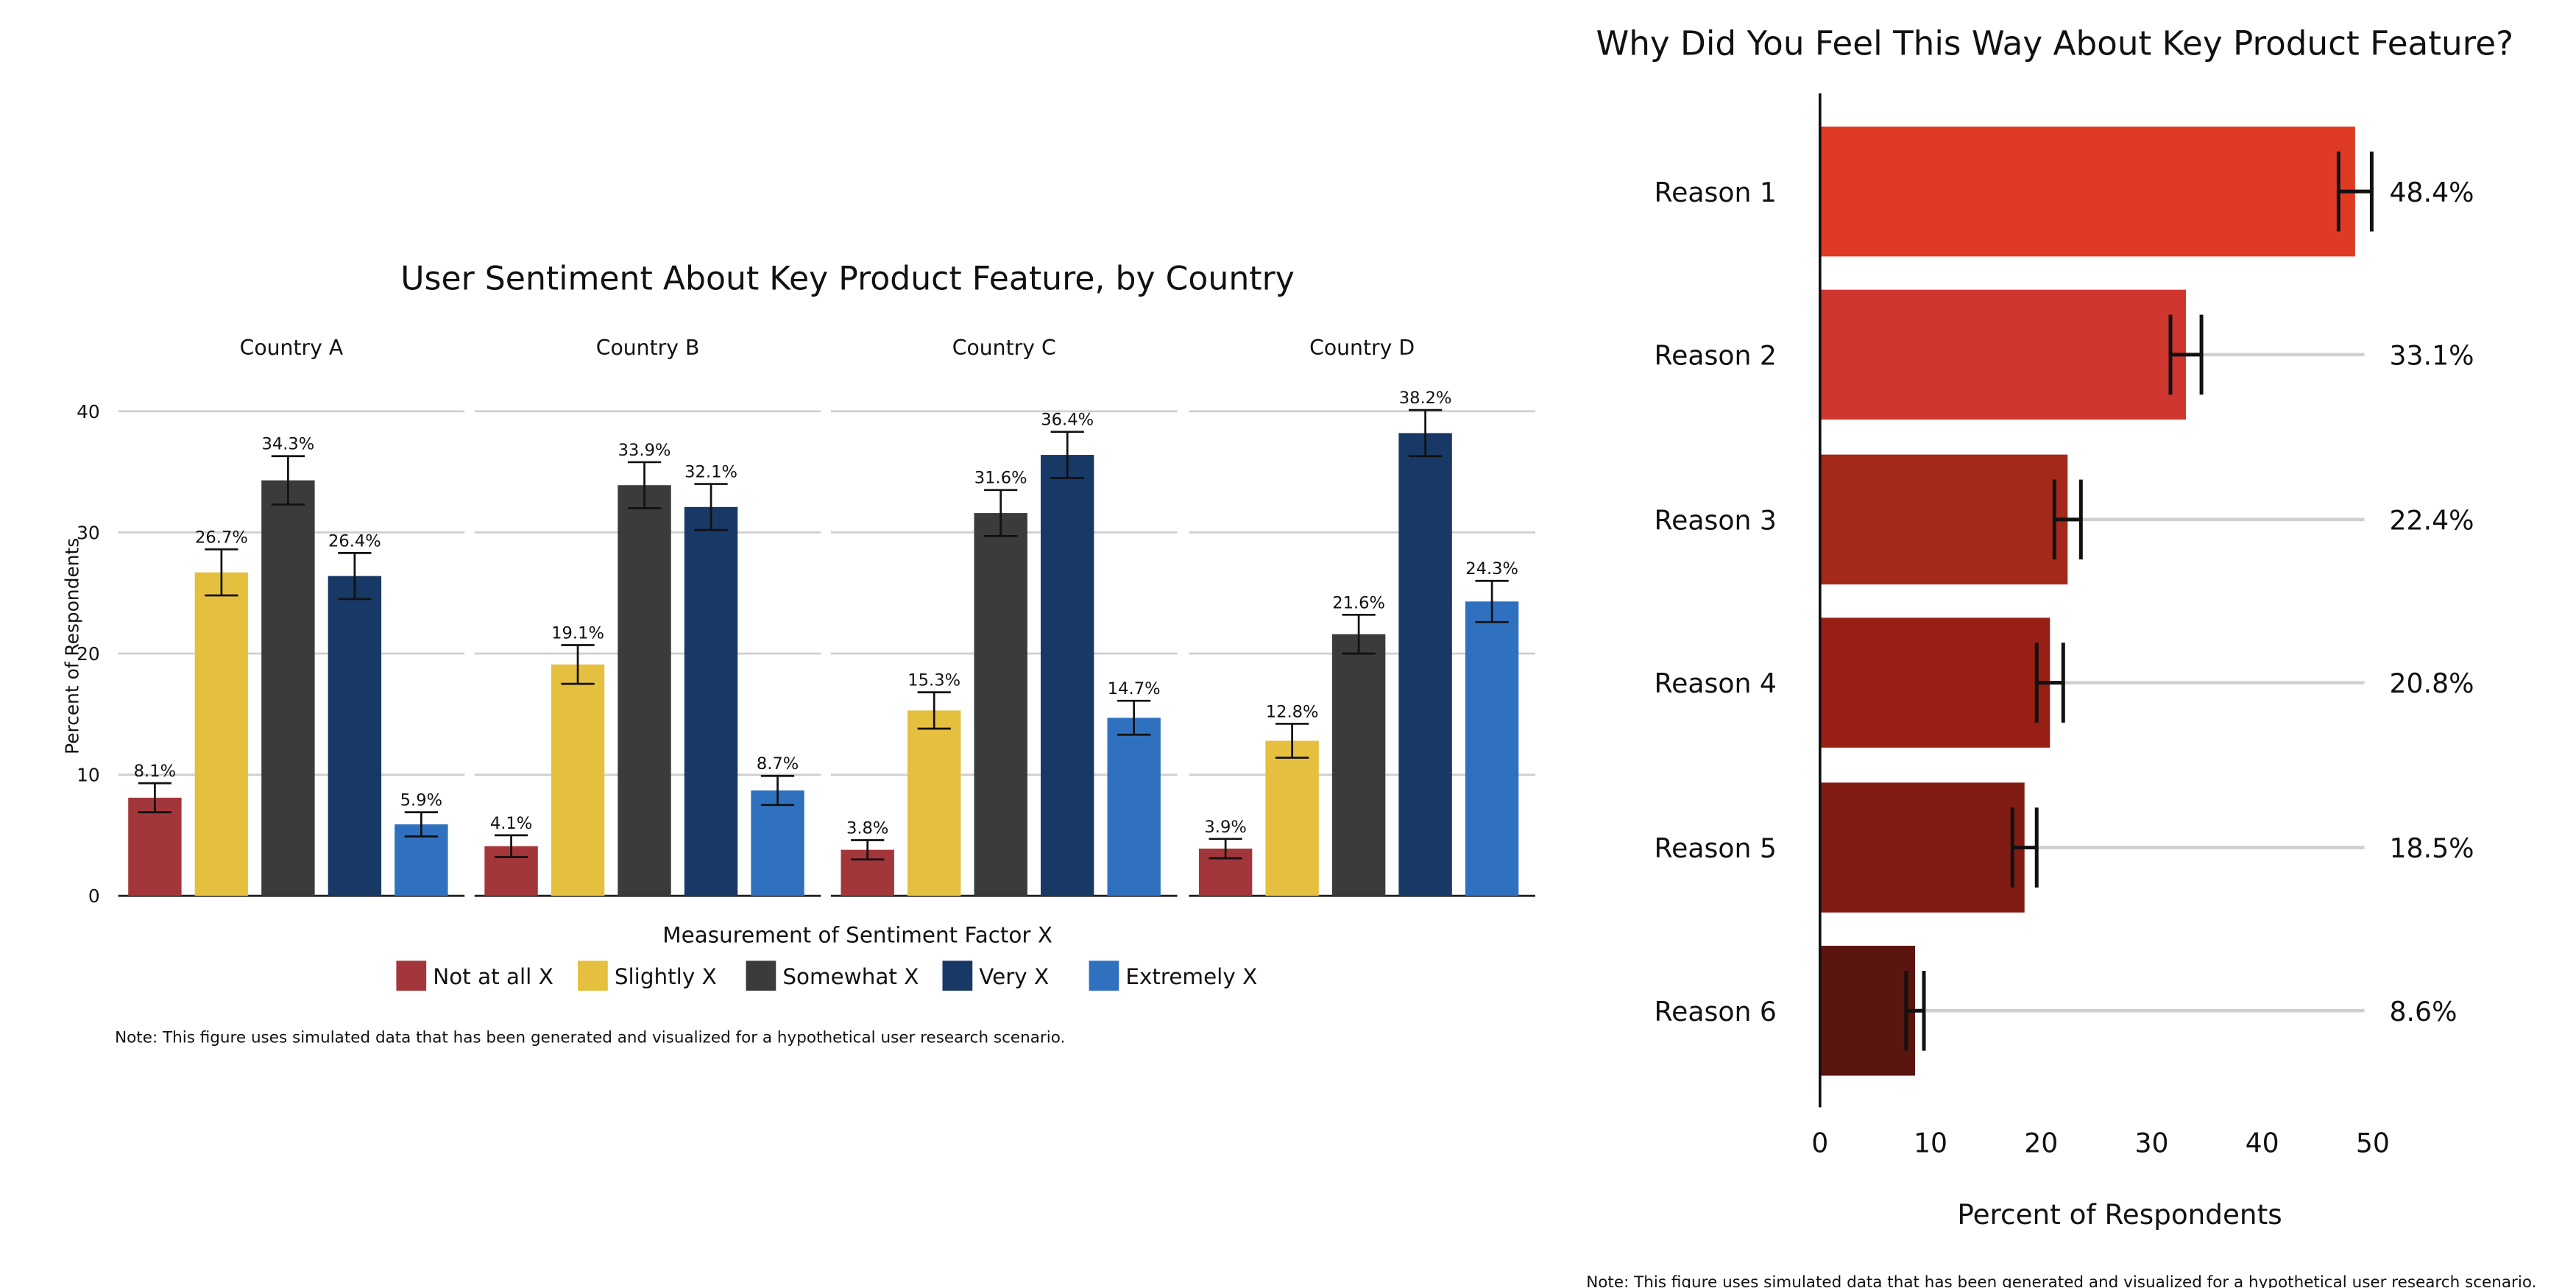 This screenshot has width=2576, height=1288. I want to click on y-tick-label: 0, so click(94, 896).